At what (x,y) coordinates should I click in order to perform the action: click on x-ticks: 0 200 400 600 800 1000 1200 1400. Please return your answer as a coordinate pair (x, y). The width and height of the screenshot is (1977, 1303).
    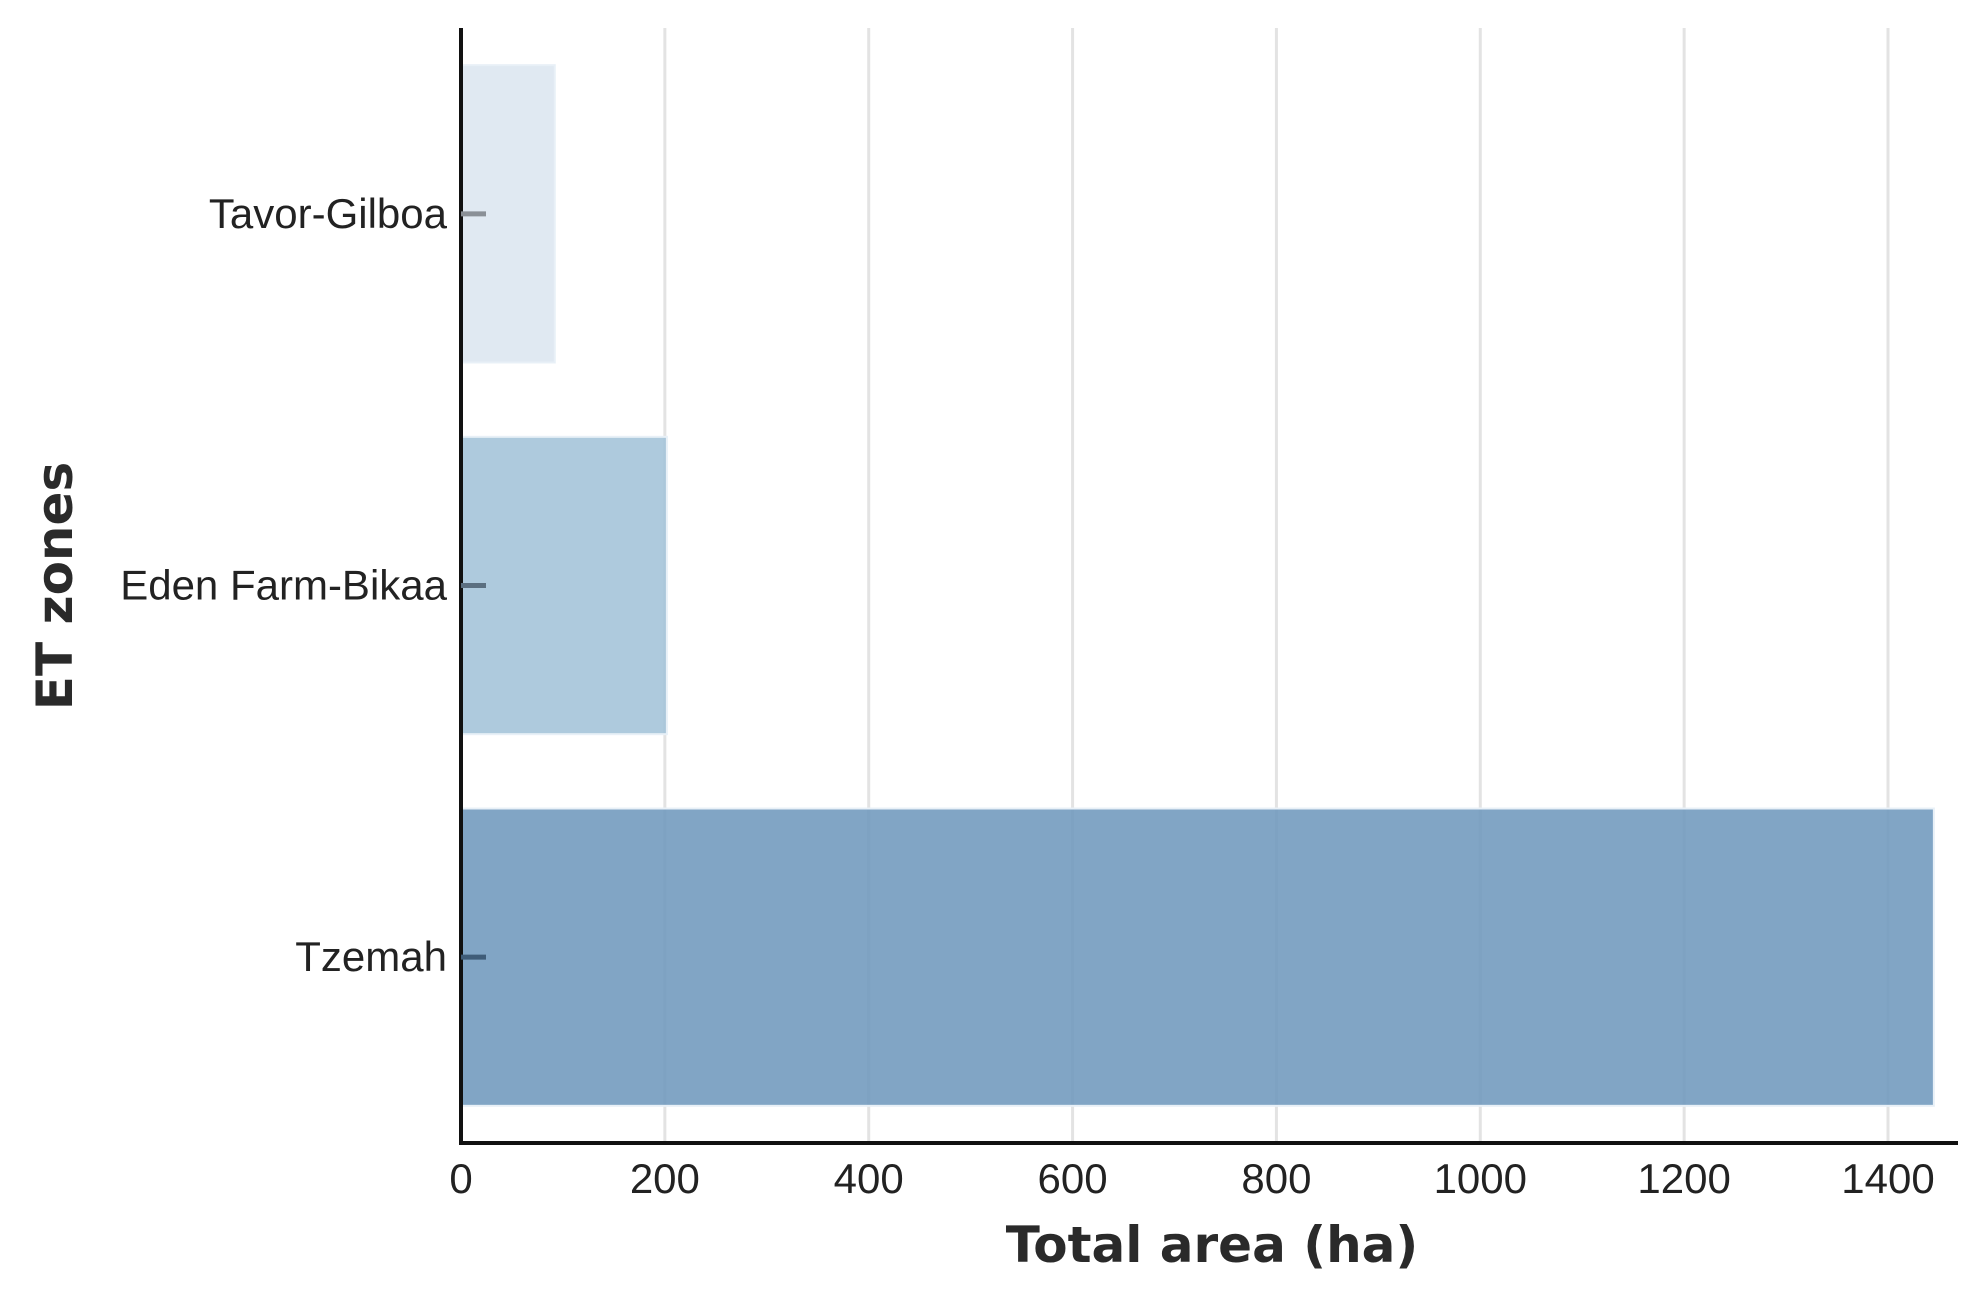
    Looking at the image, I should click on (1191, 1178).